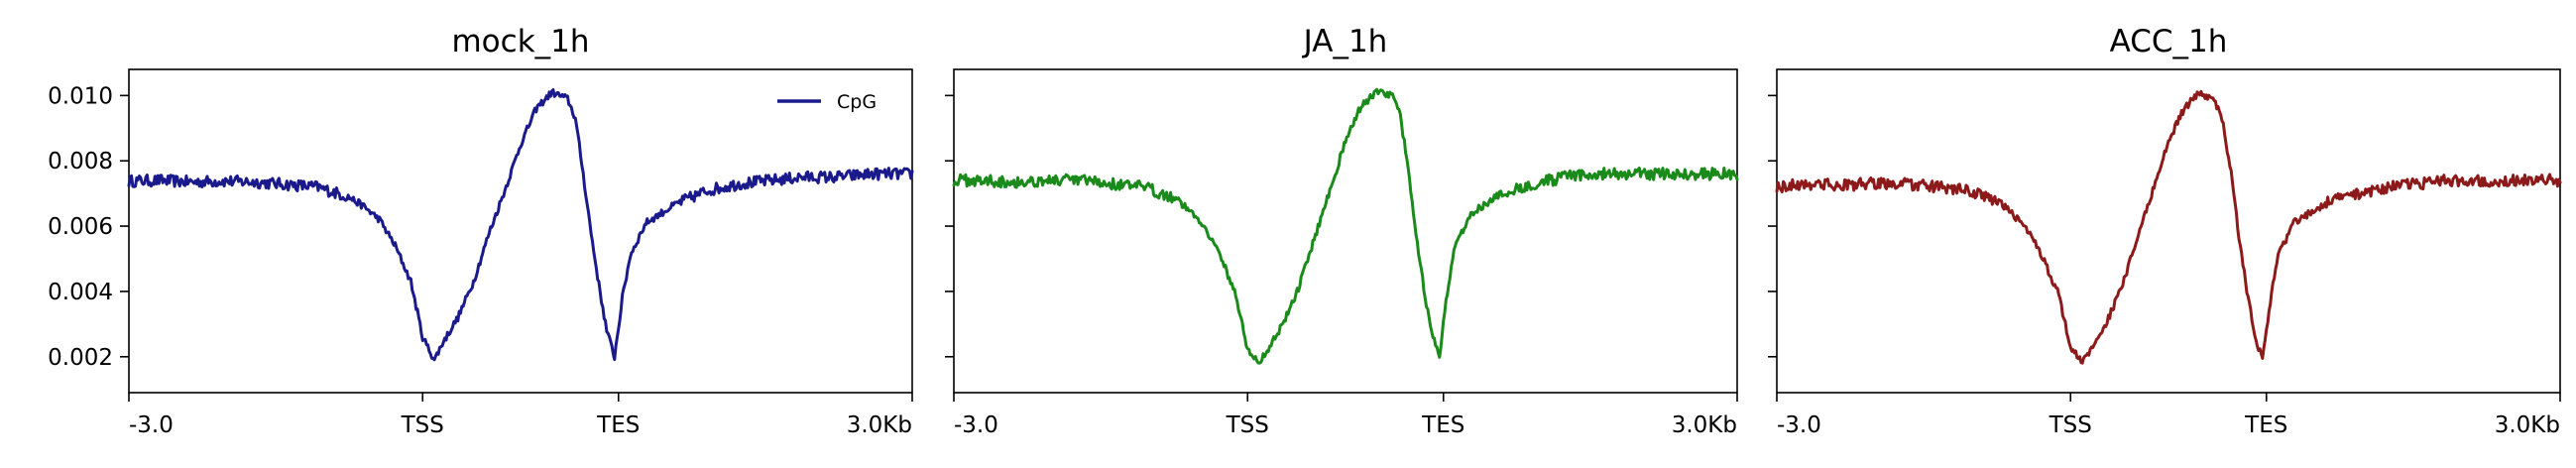 This screenshot has width=2576, height=468. Describe the element at coordinates (80, 227) in the screenshot. I see `y-tick-label: 0.006` at that location.